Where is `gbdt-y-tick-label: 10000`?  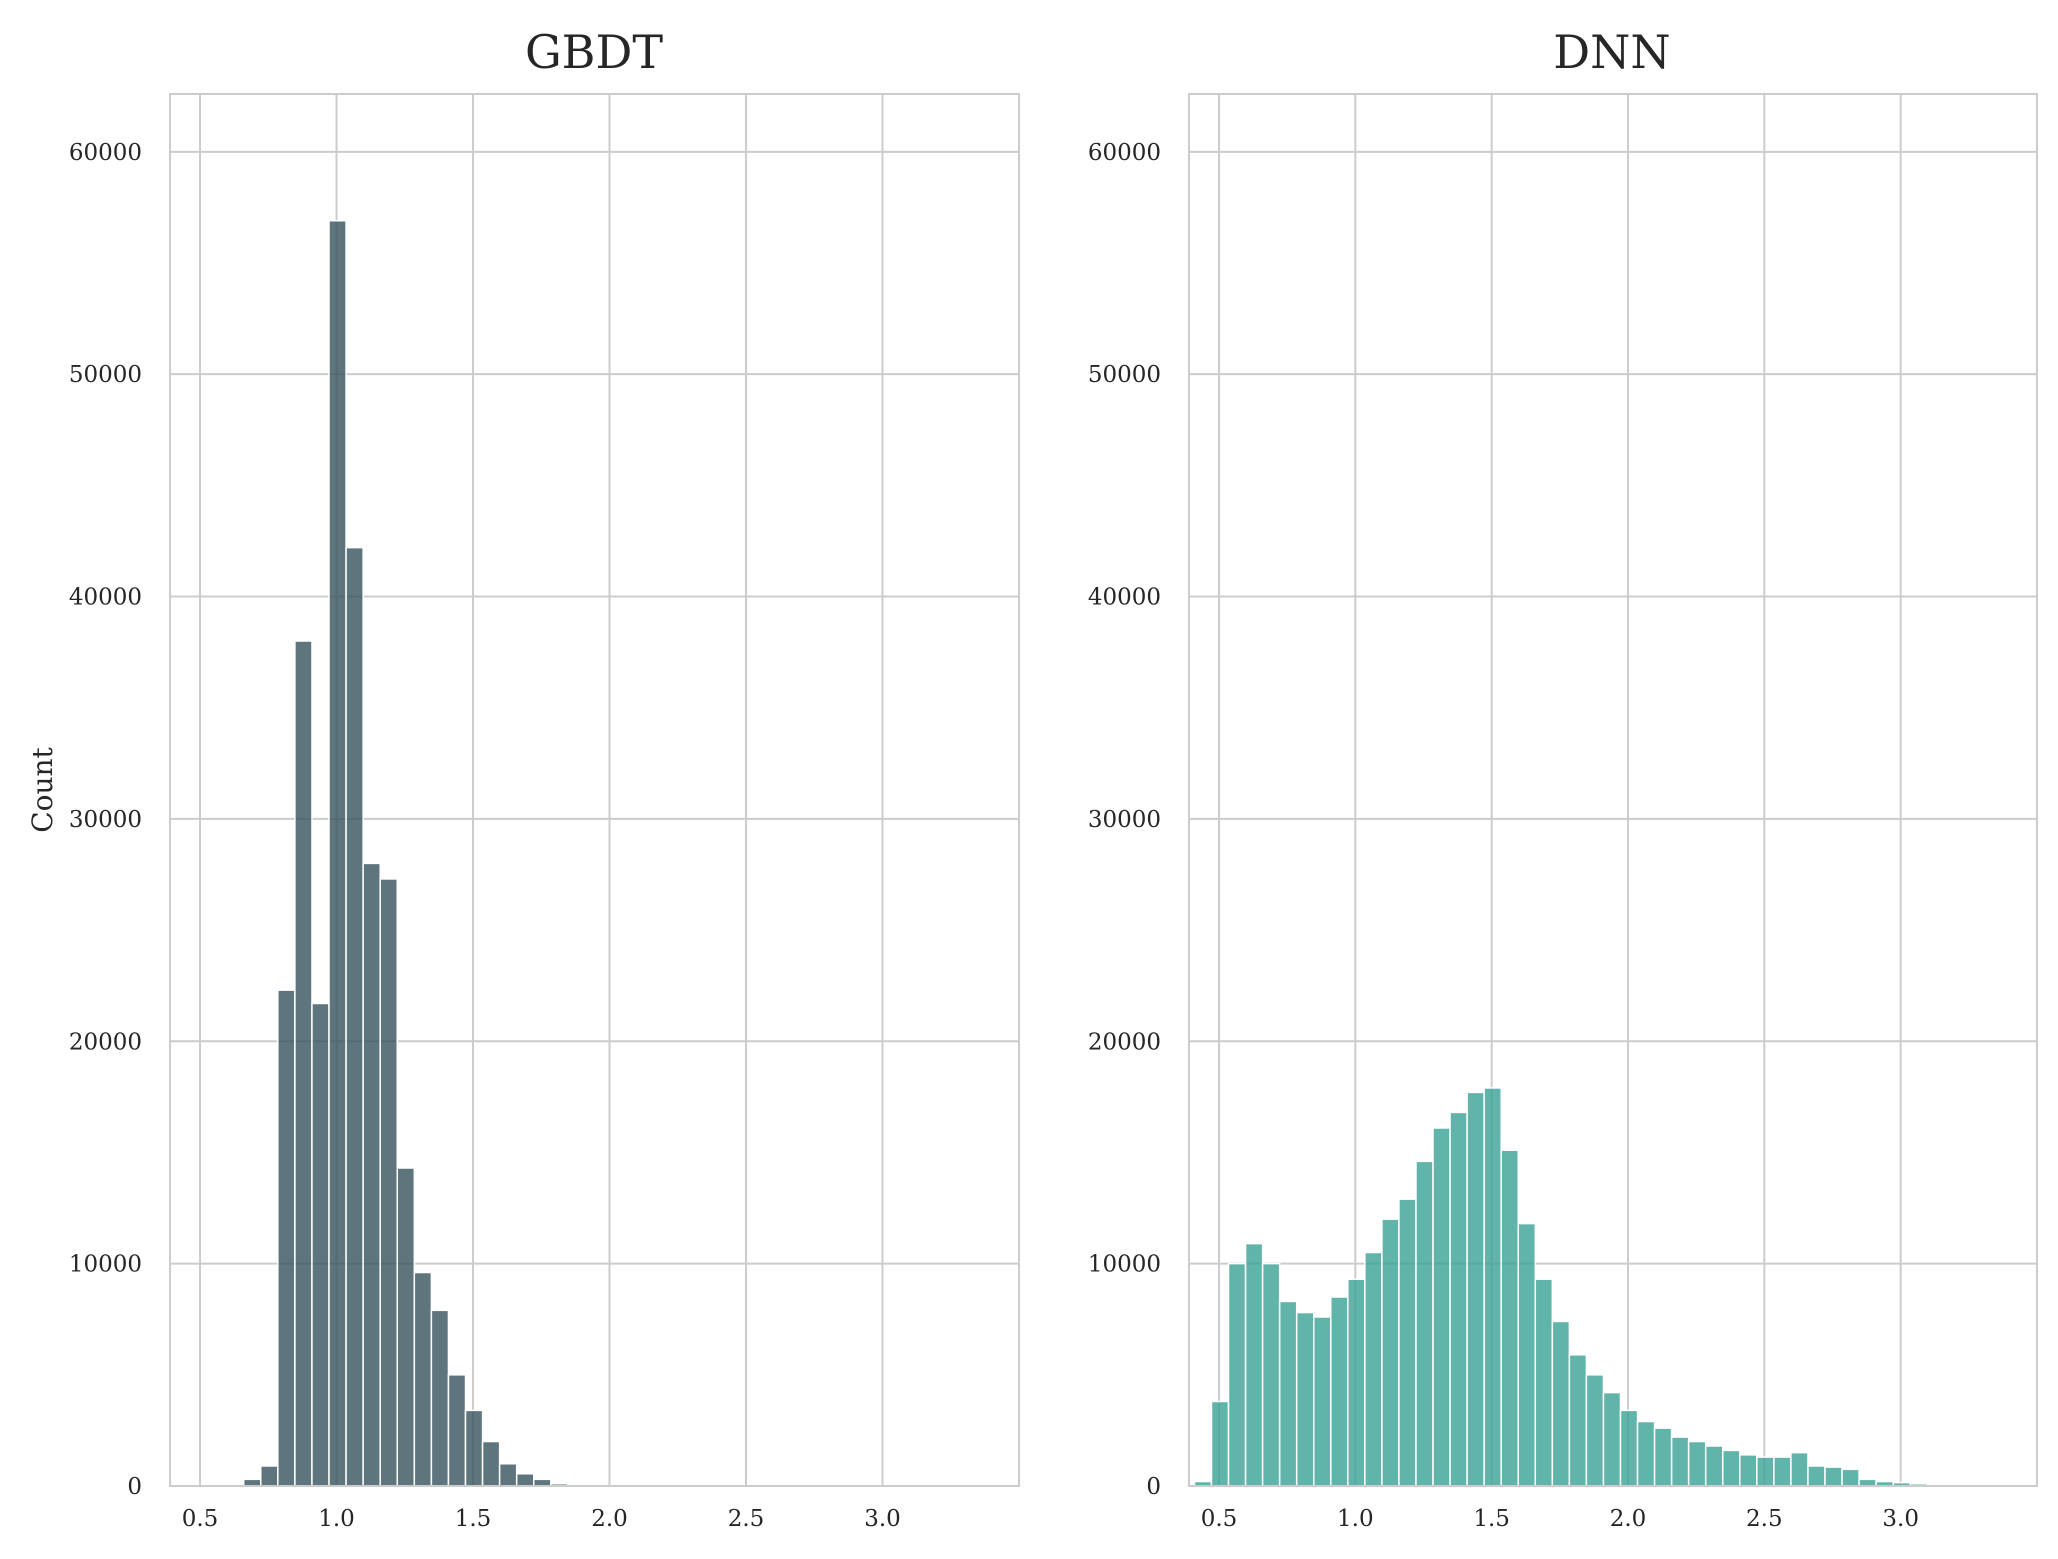
gbdt-y-tick-label: 10000 is located at coordinates (105, 1265).